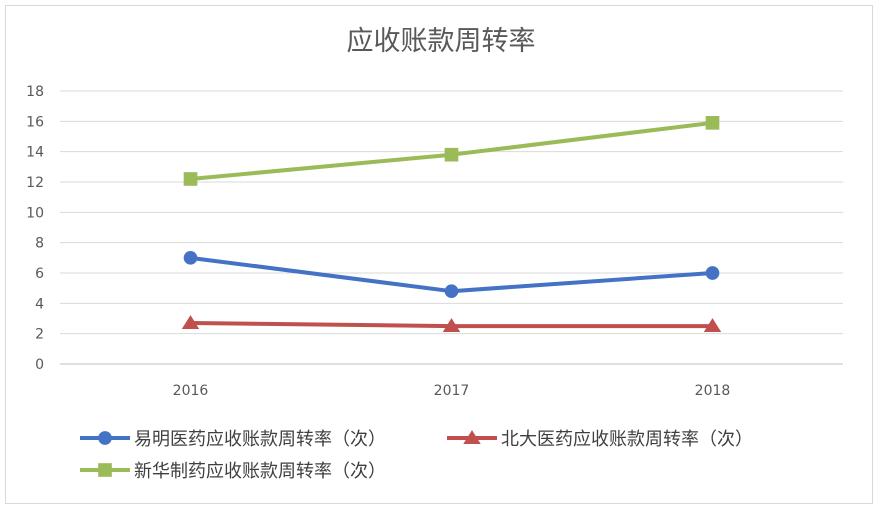 This screenshot has height=512, width=882. I want to click on y-tick-label: 0, so click(39, 365).